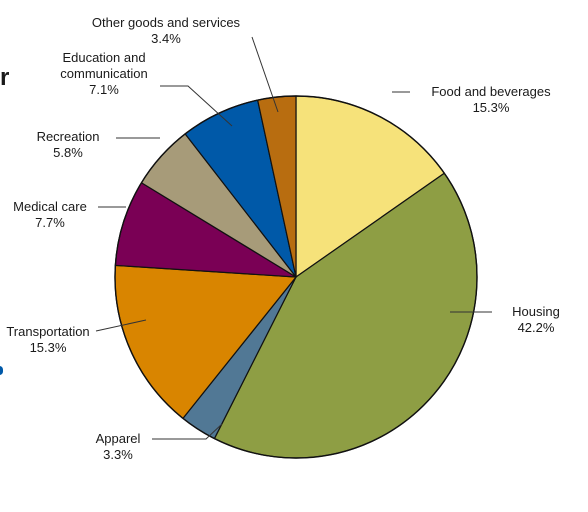 The height and width of the screenshot is (512, 588). What do you see at coordinates (536, 327) in the screenshot?
I see `slice-value-housing: 42.2%` at bounding box center [536, 327].